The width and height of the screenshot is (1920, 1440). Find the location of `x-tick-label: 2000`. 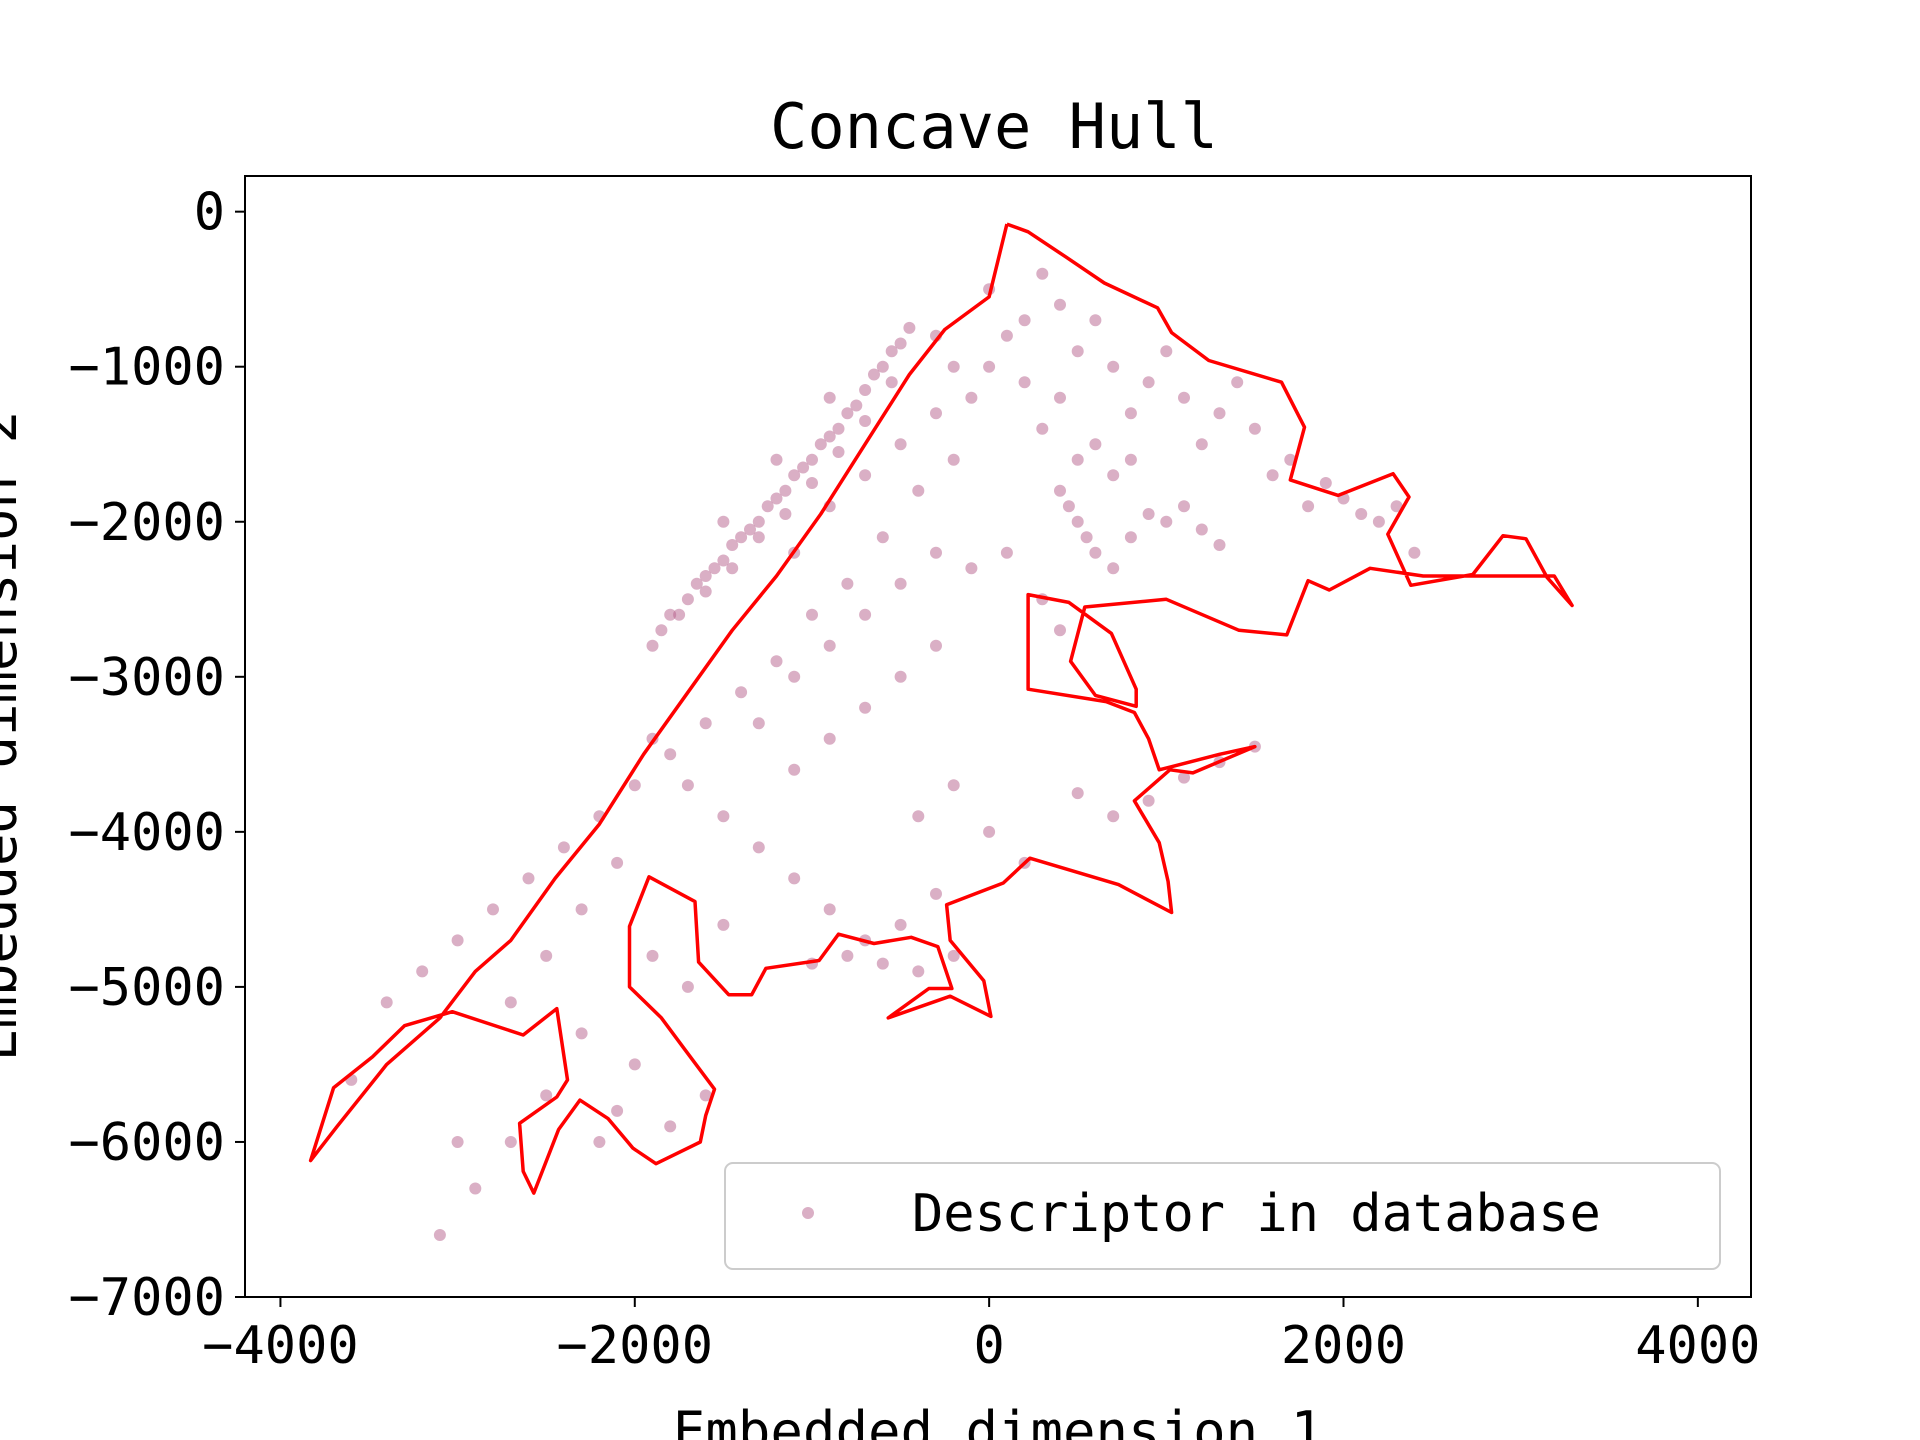

x-tick-label: 2000 is located at coordinates (1343, 1346).